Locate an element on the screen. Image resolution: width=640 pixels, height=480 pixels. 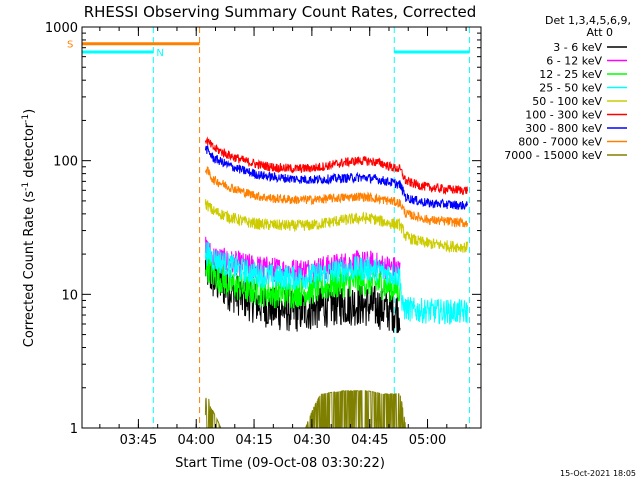
x-tick-label: 05:00 is located at coordinates (427, 440).